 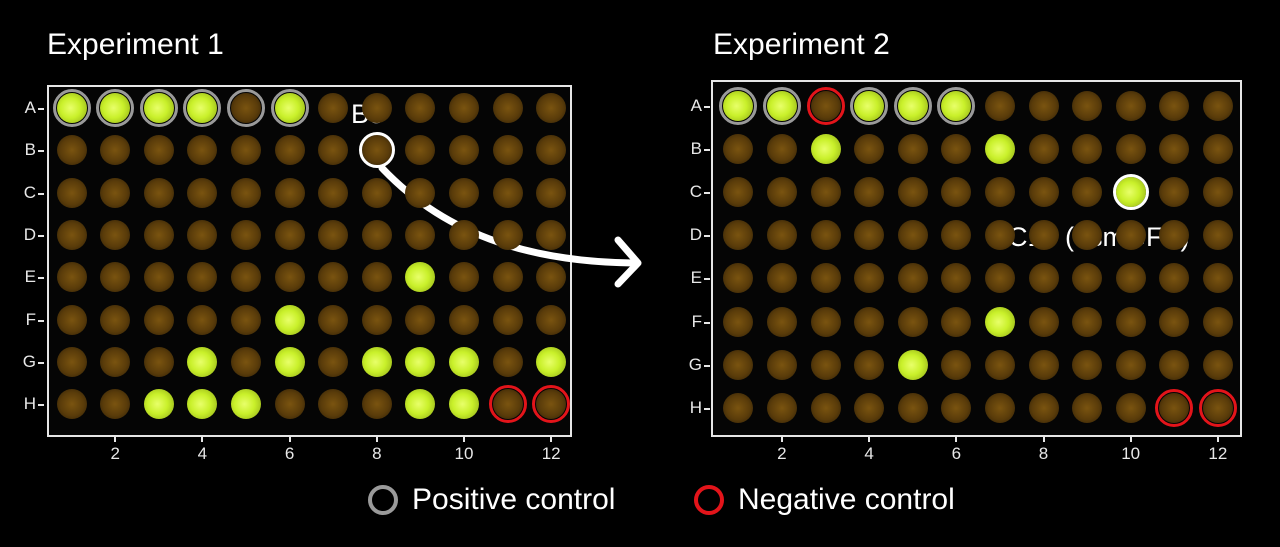 What do you see at coordinates (1217, 192) in the screenshot?
I see `well-c12` at bounding box center [1217, 192].